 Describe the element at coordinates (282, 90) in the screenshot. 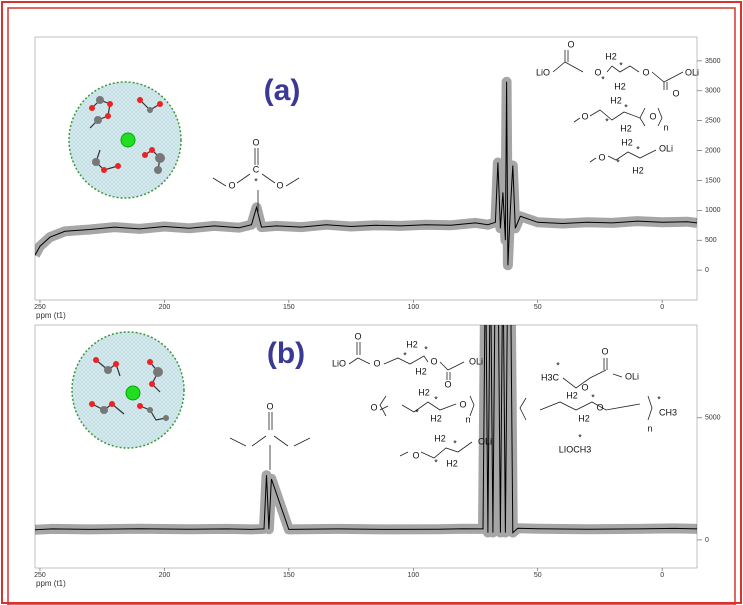

I see `panel-label: (a)` at that location.